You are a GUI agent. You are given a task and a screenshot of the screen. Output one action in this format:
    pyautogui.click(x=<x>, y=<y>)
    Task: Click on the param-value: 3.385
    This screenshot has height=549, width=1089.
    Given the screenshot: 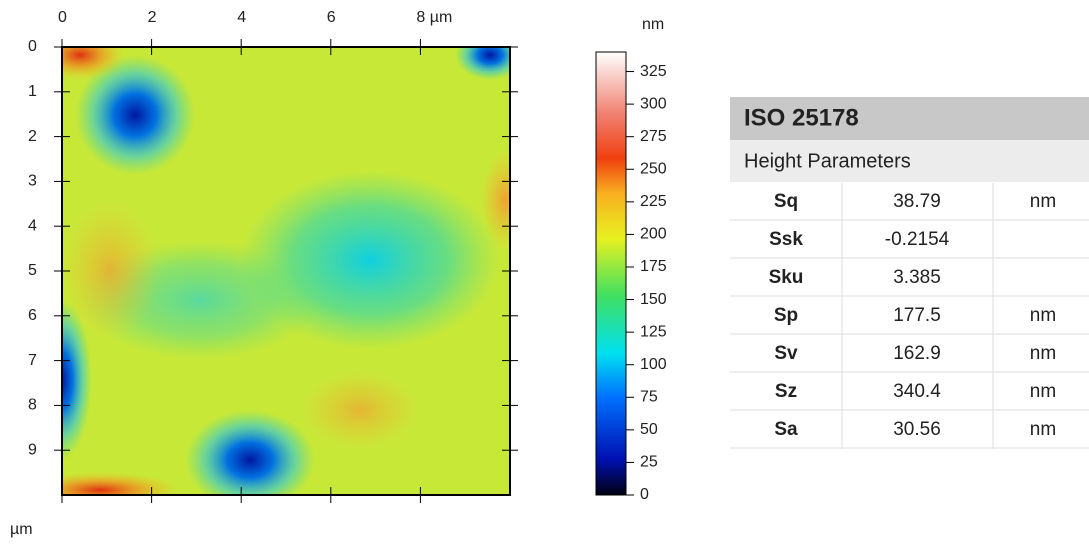 What is the action you would take?
    pyautogui.click(x=917, y=277)
    